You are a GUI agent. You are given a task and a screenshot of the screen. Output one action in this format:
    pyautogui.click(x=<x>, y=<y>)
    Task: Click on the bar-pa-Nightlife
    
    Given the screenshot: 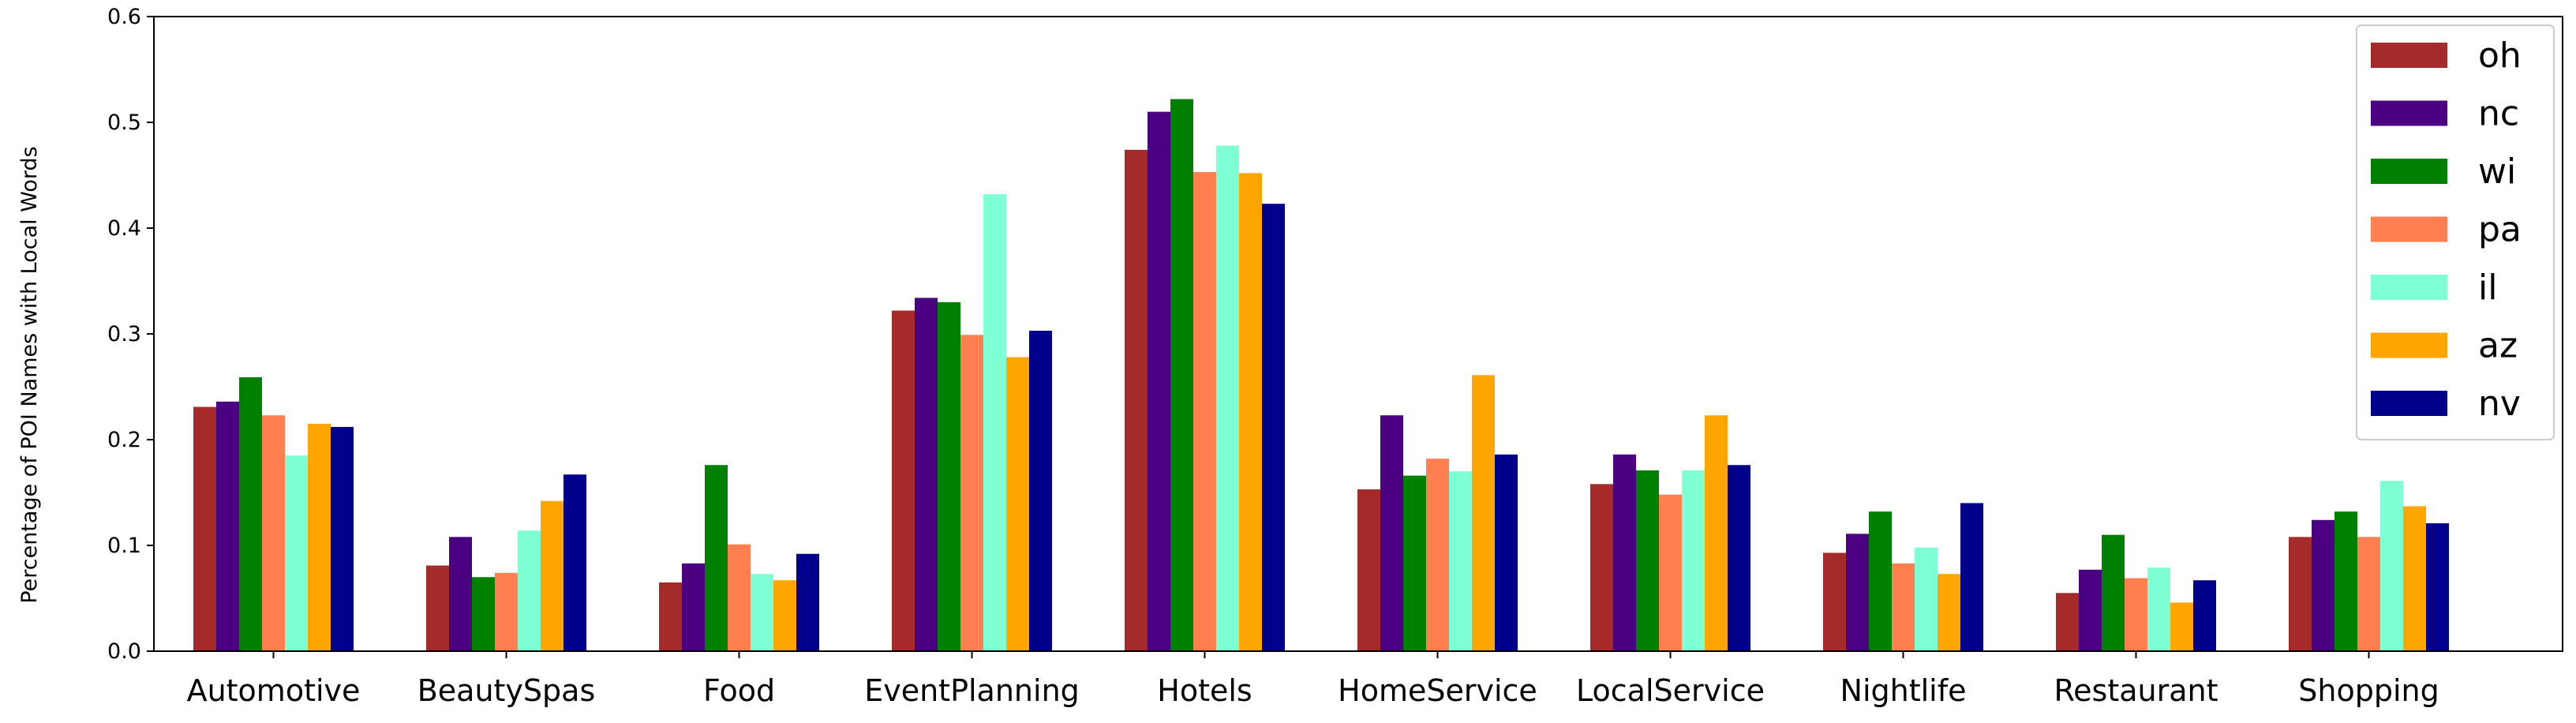 What is the action you would take?
    pyautogui.click(x=1903, y=607)
    